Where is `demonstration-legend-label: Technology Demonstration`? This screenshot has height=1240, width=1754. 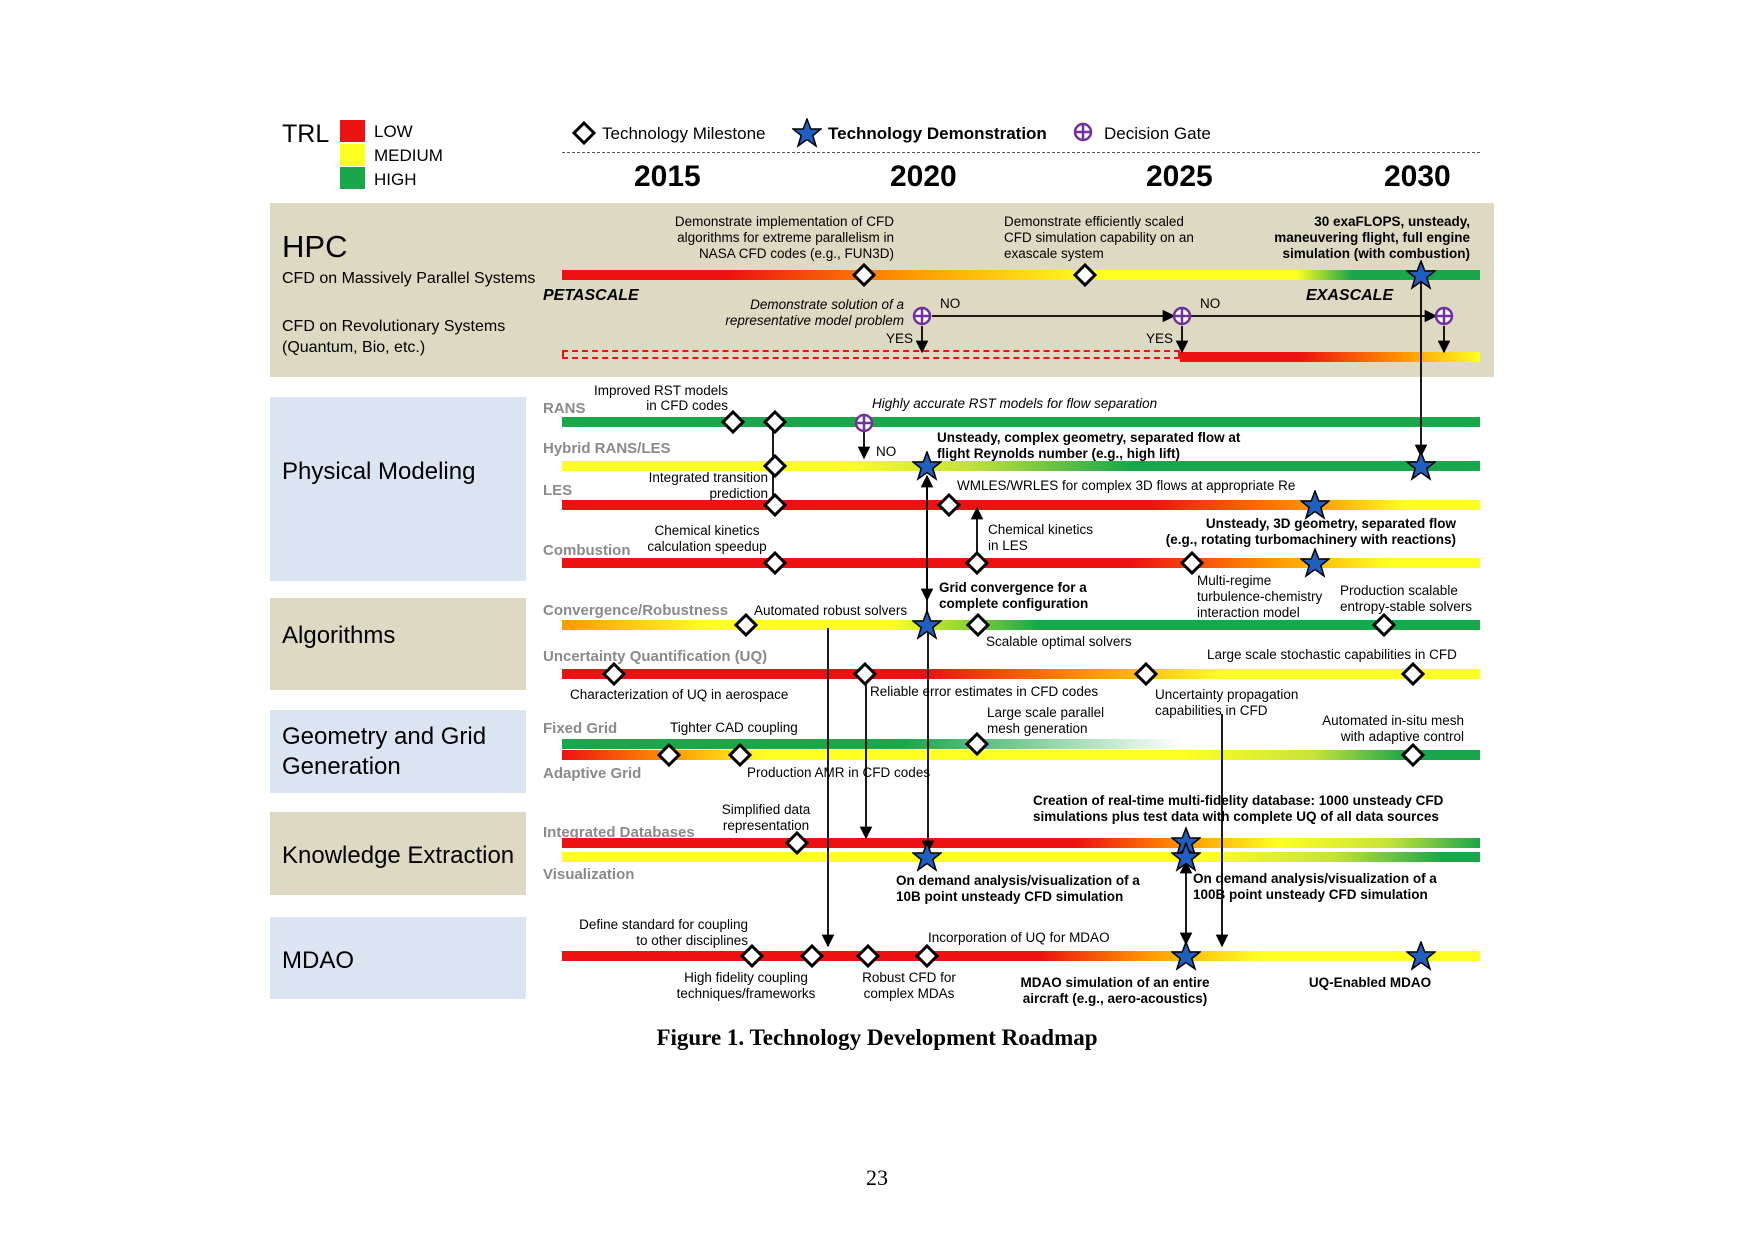
demonstration-legend-label: Technology Demonstration is located at coordinates (937, 133).